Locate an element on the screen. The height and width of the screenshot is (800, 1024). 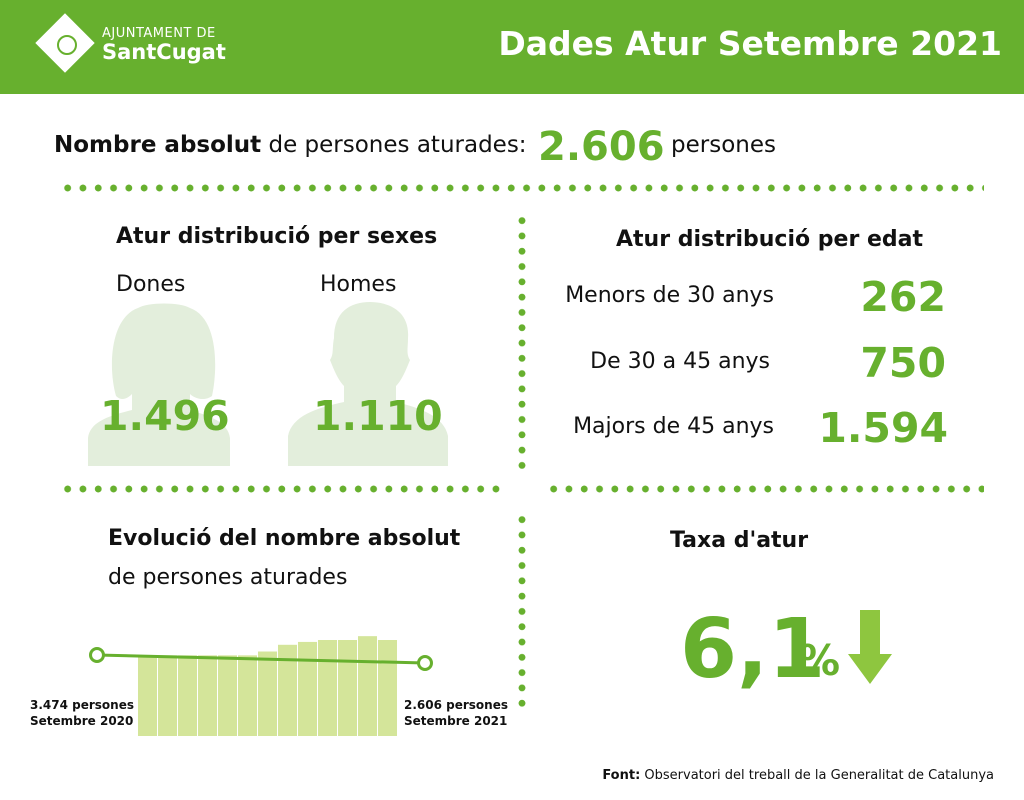
age-row-value-over45: 1.594 is located at coordinates (883, 428).